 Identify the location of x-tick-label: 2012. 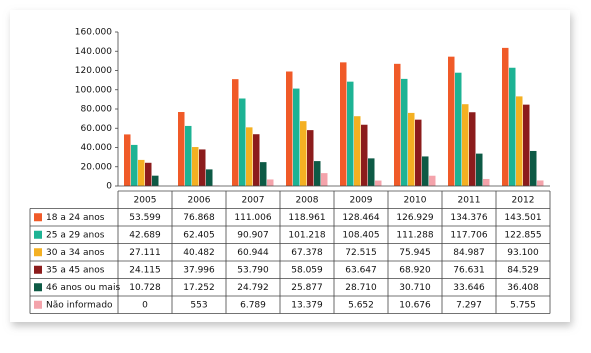
(523, 200).